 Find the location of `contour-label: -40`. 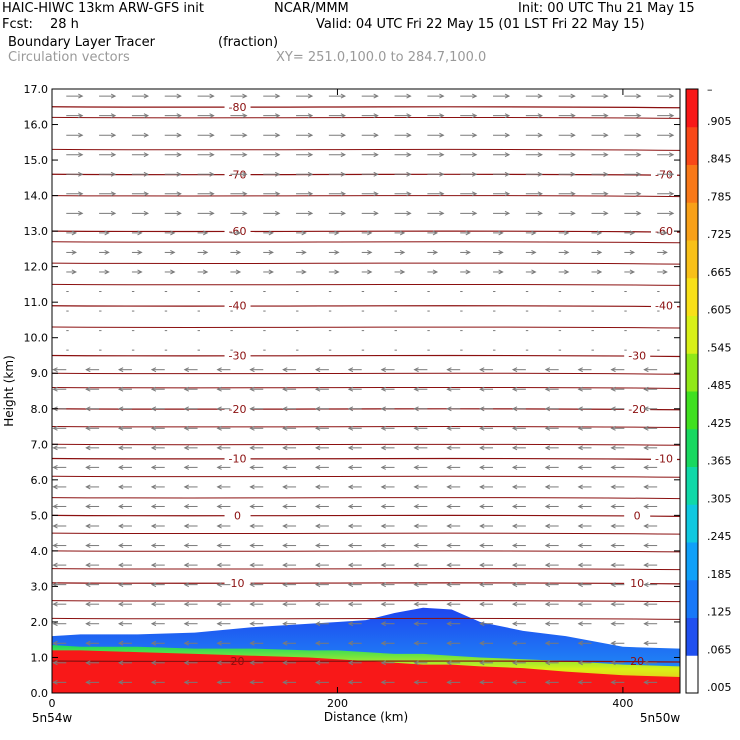

contour-label: -40 is located at coordinates (664, 306).